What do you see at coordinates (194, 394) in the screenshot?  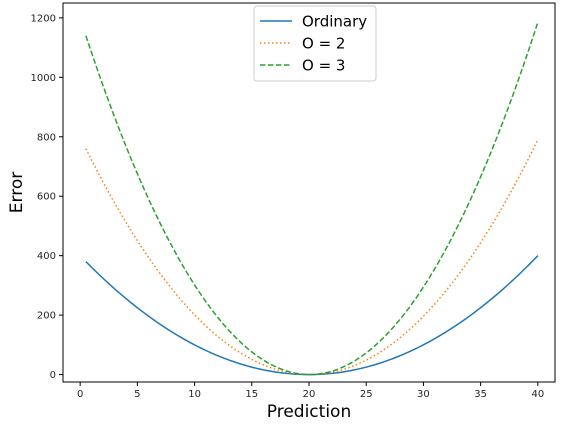 I see `x-tick-label: 10` at bounding box center [194, 394].